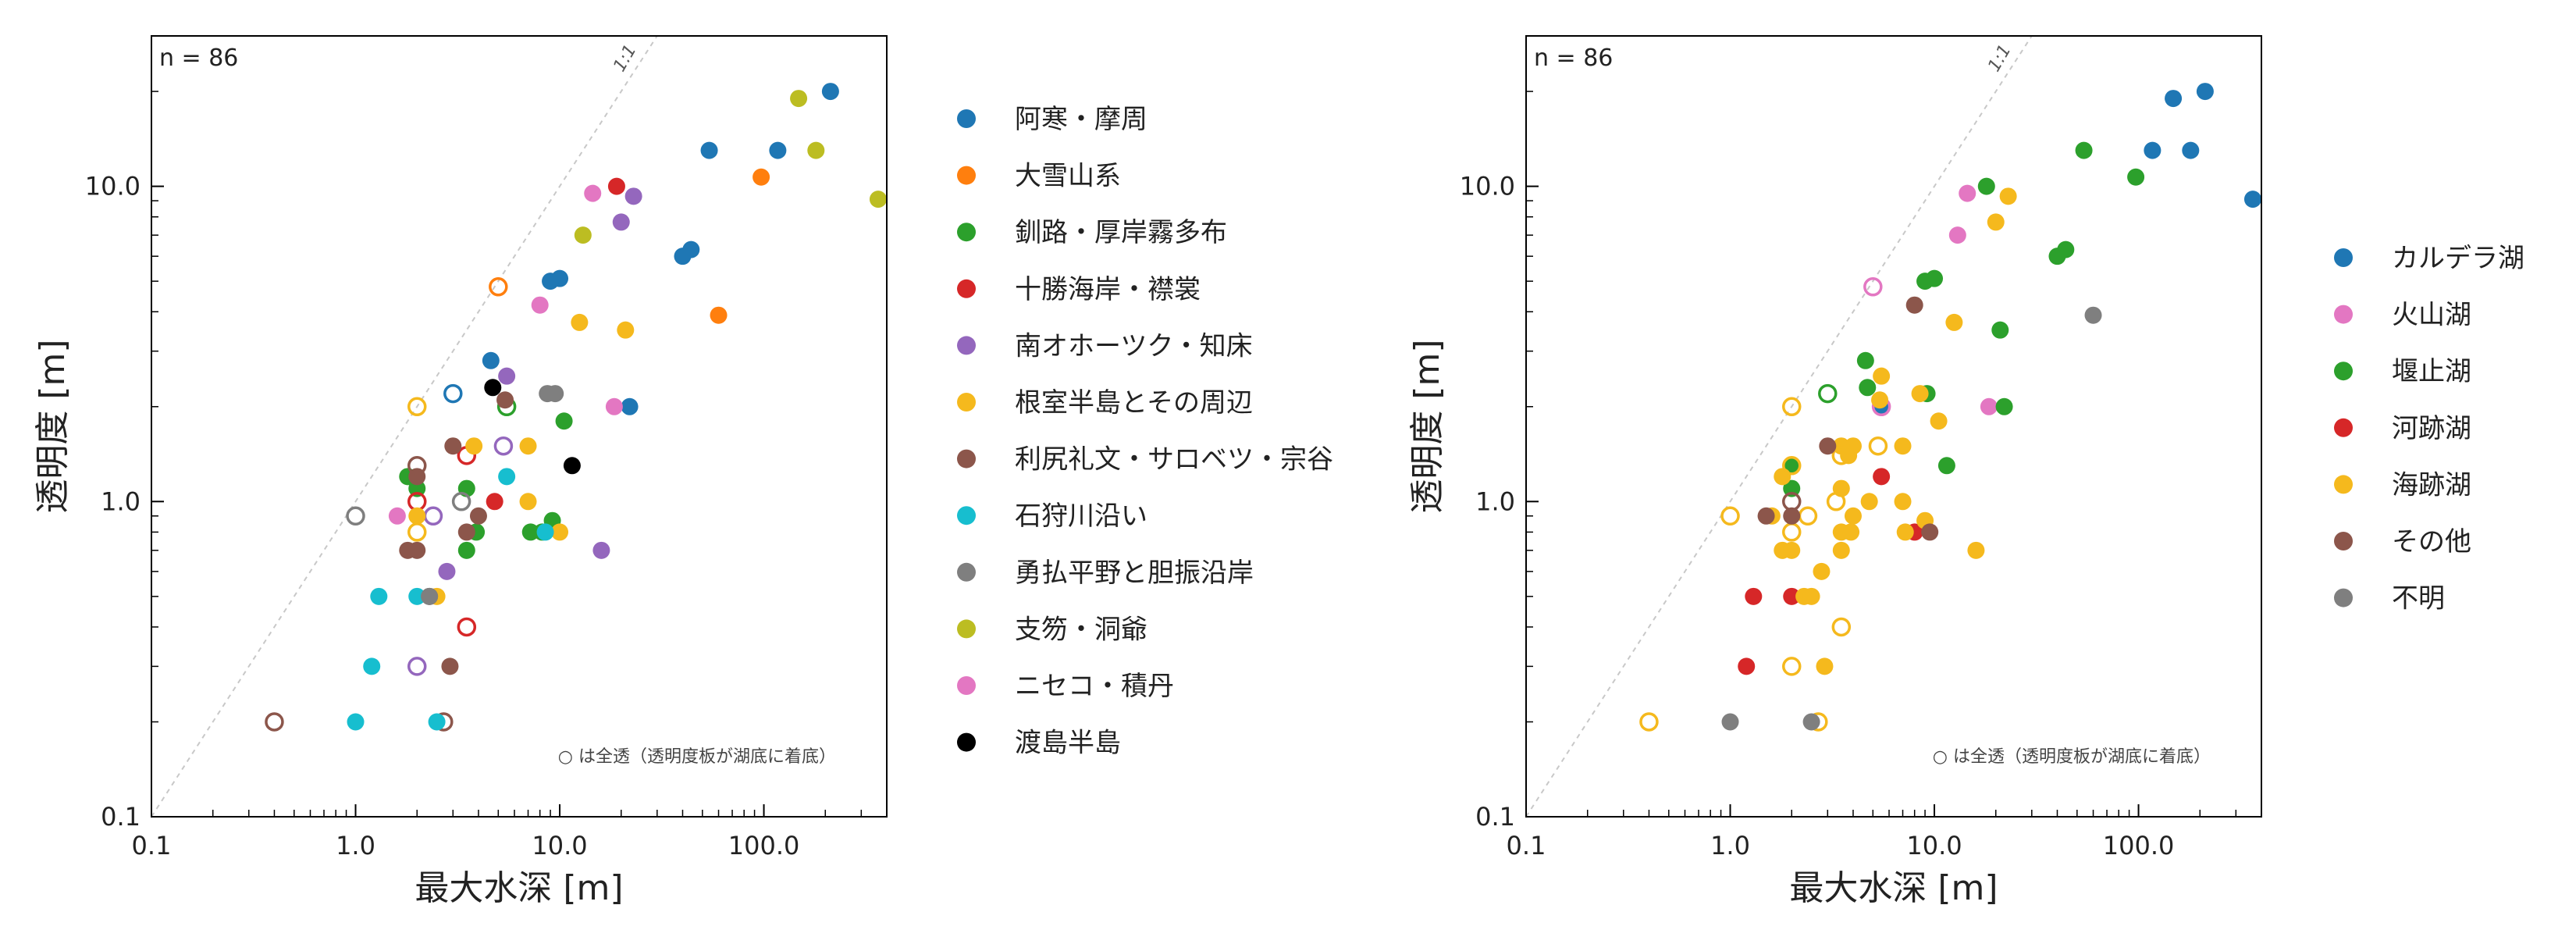  Describe the element at coordinates (1108, 289) in the screenshot. I see `legend-label: 十勝海岸・襟裳` at that location.